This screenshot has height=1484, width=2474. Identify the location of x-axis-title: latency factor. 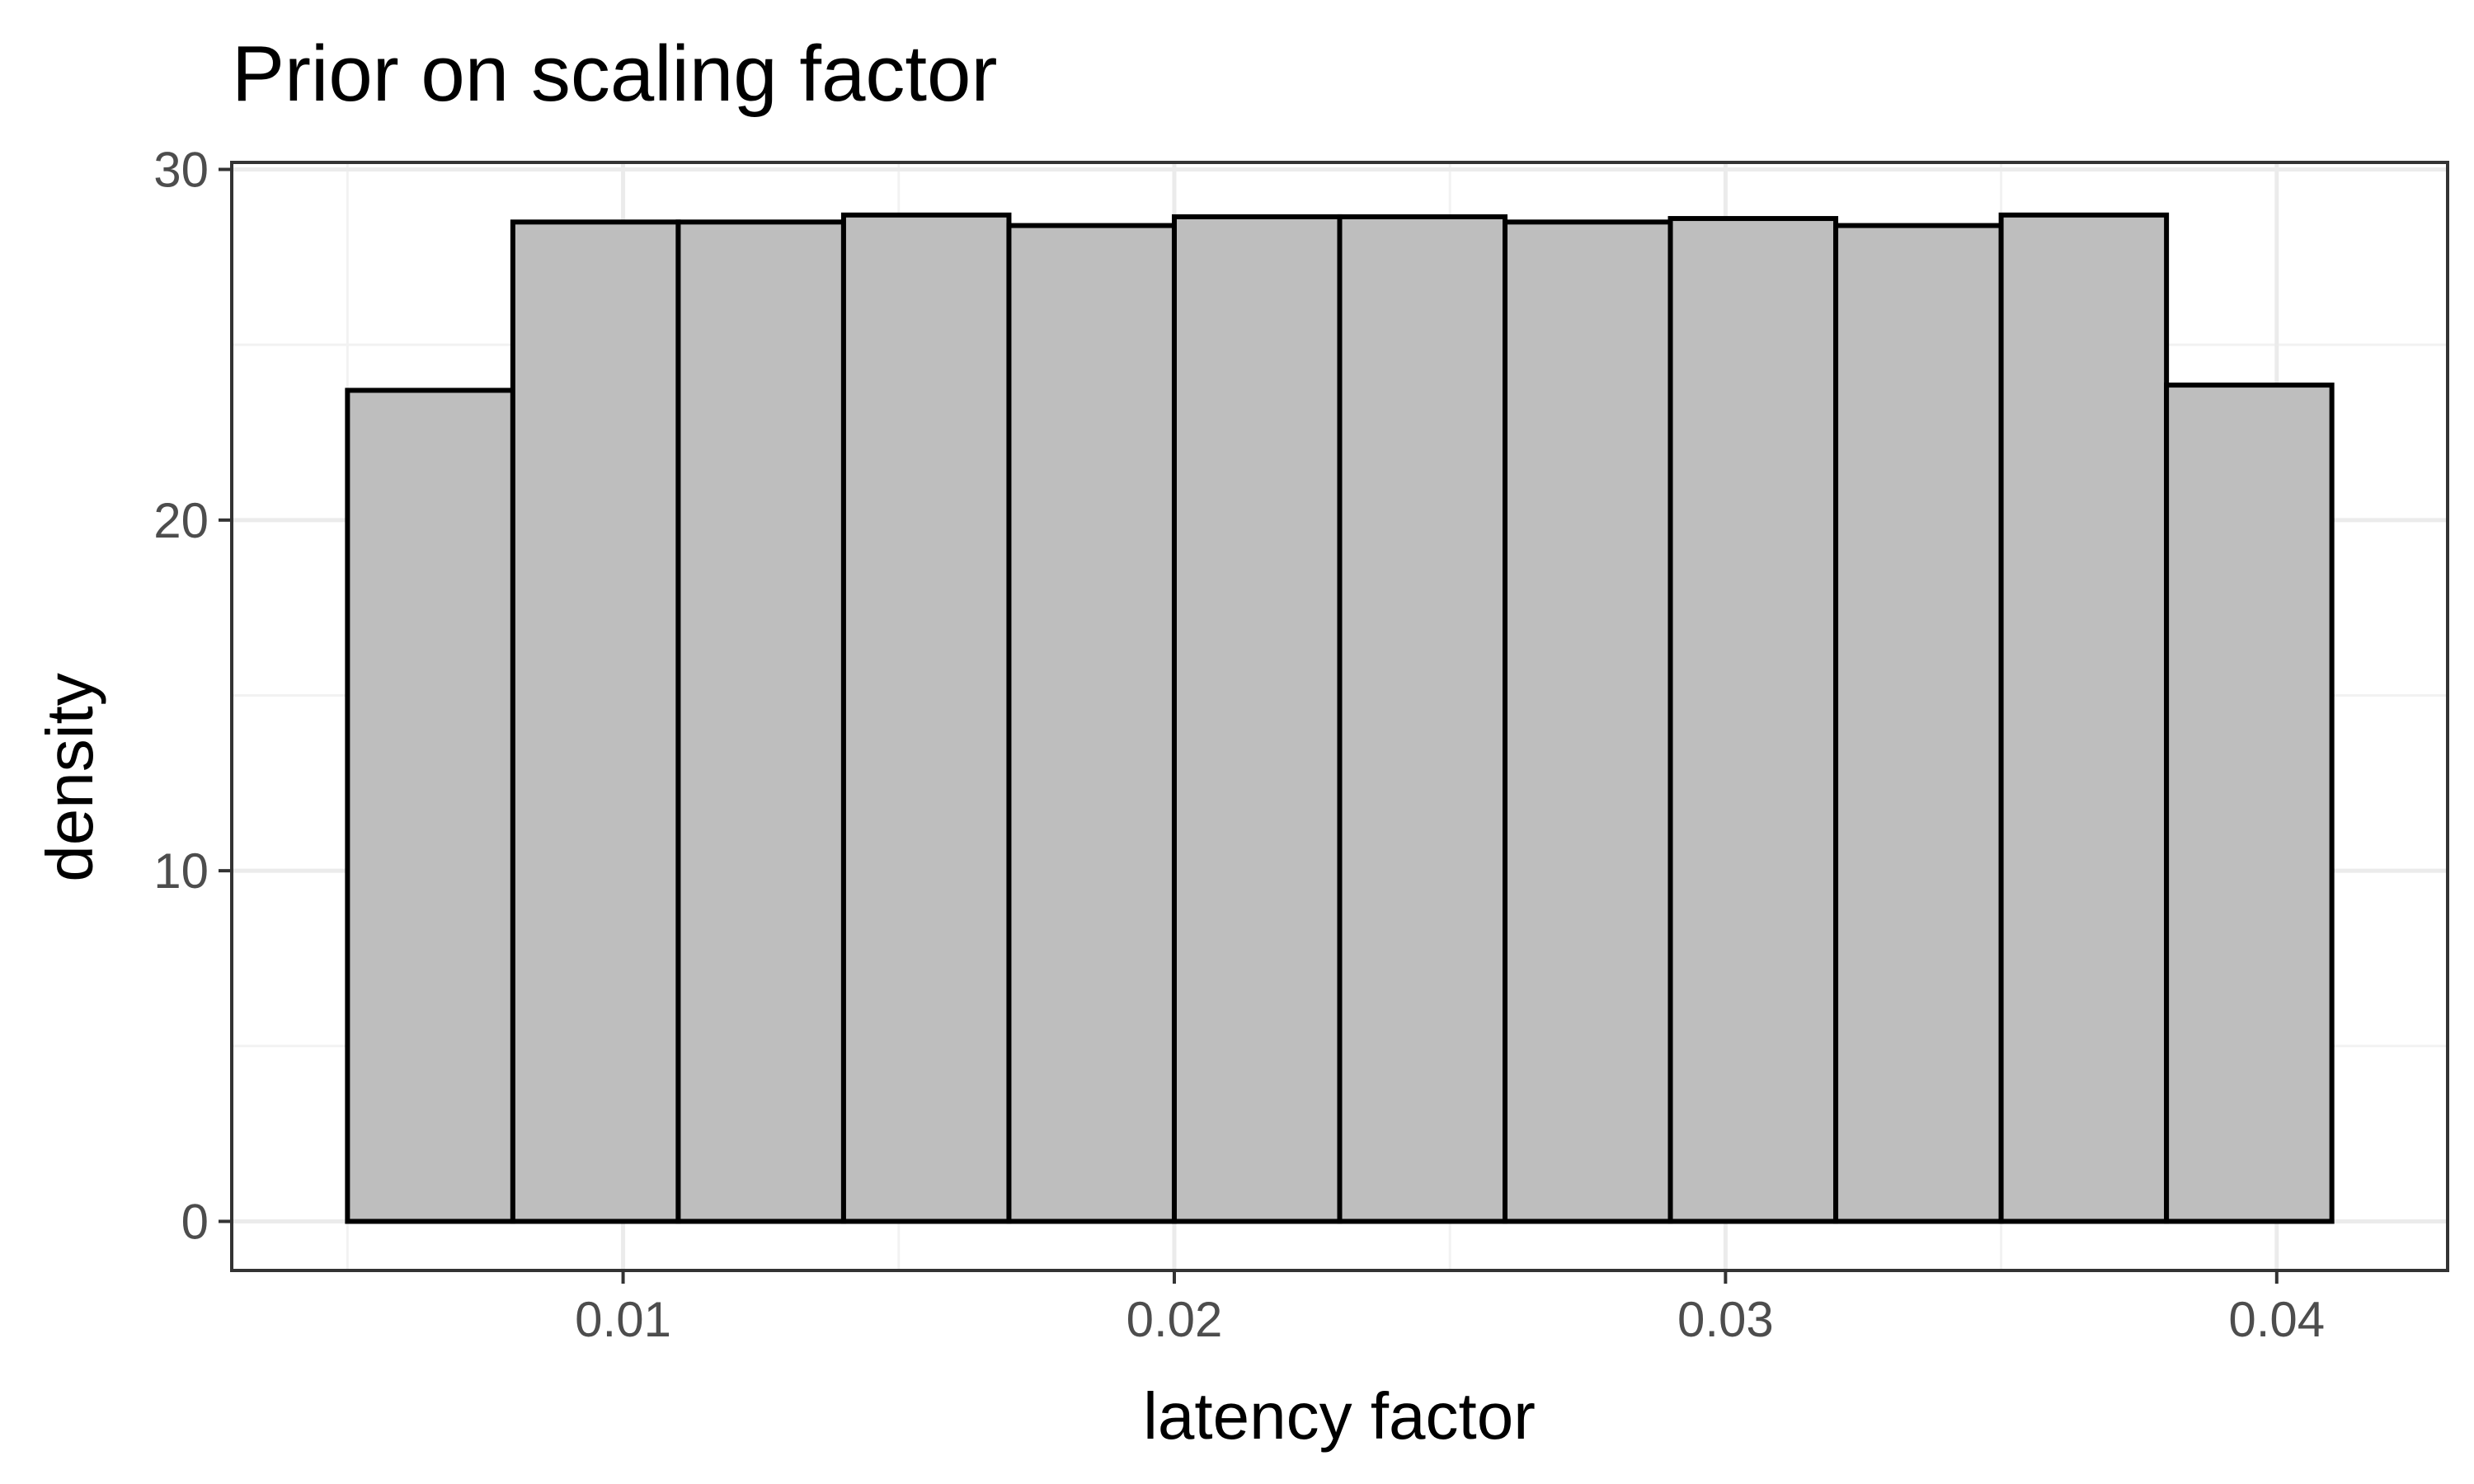
(1339, 1416).